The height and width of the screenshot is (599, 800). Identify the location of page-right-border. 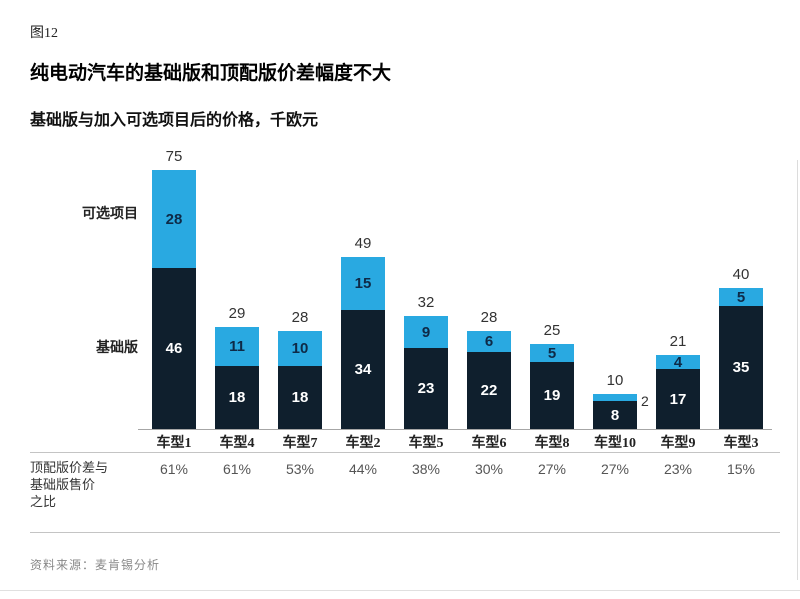
(797, 370).